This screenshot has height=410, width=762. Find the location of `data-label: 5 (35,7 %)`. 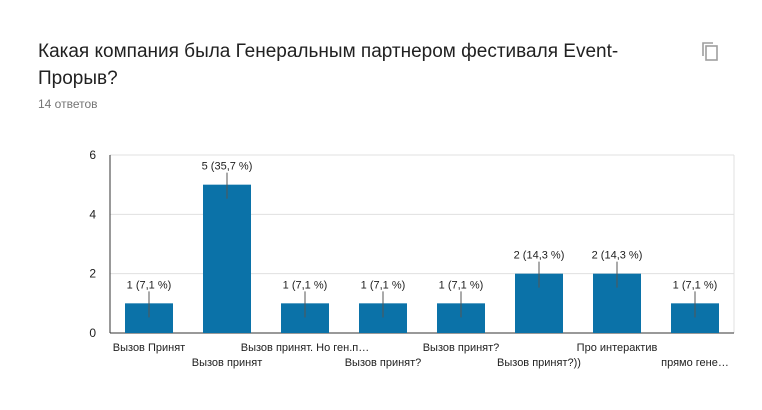

data-label: 5 (35,7 %) is located at coordinates (227, 167).